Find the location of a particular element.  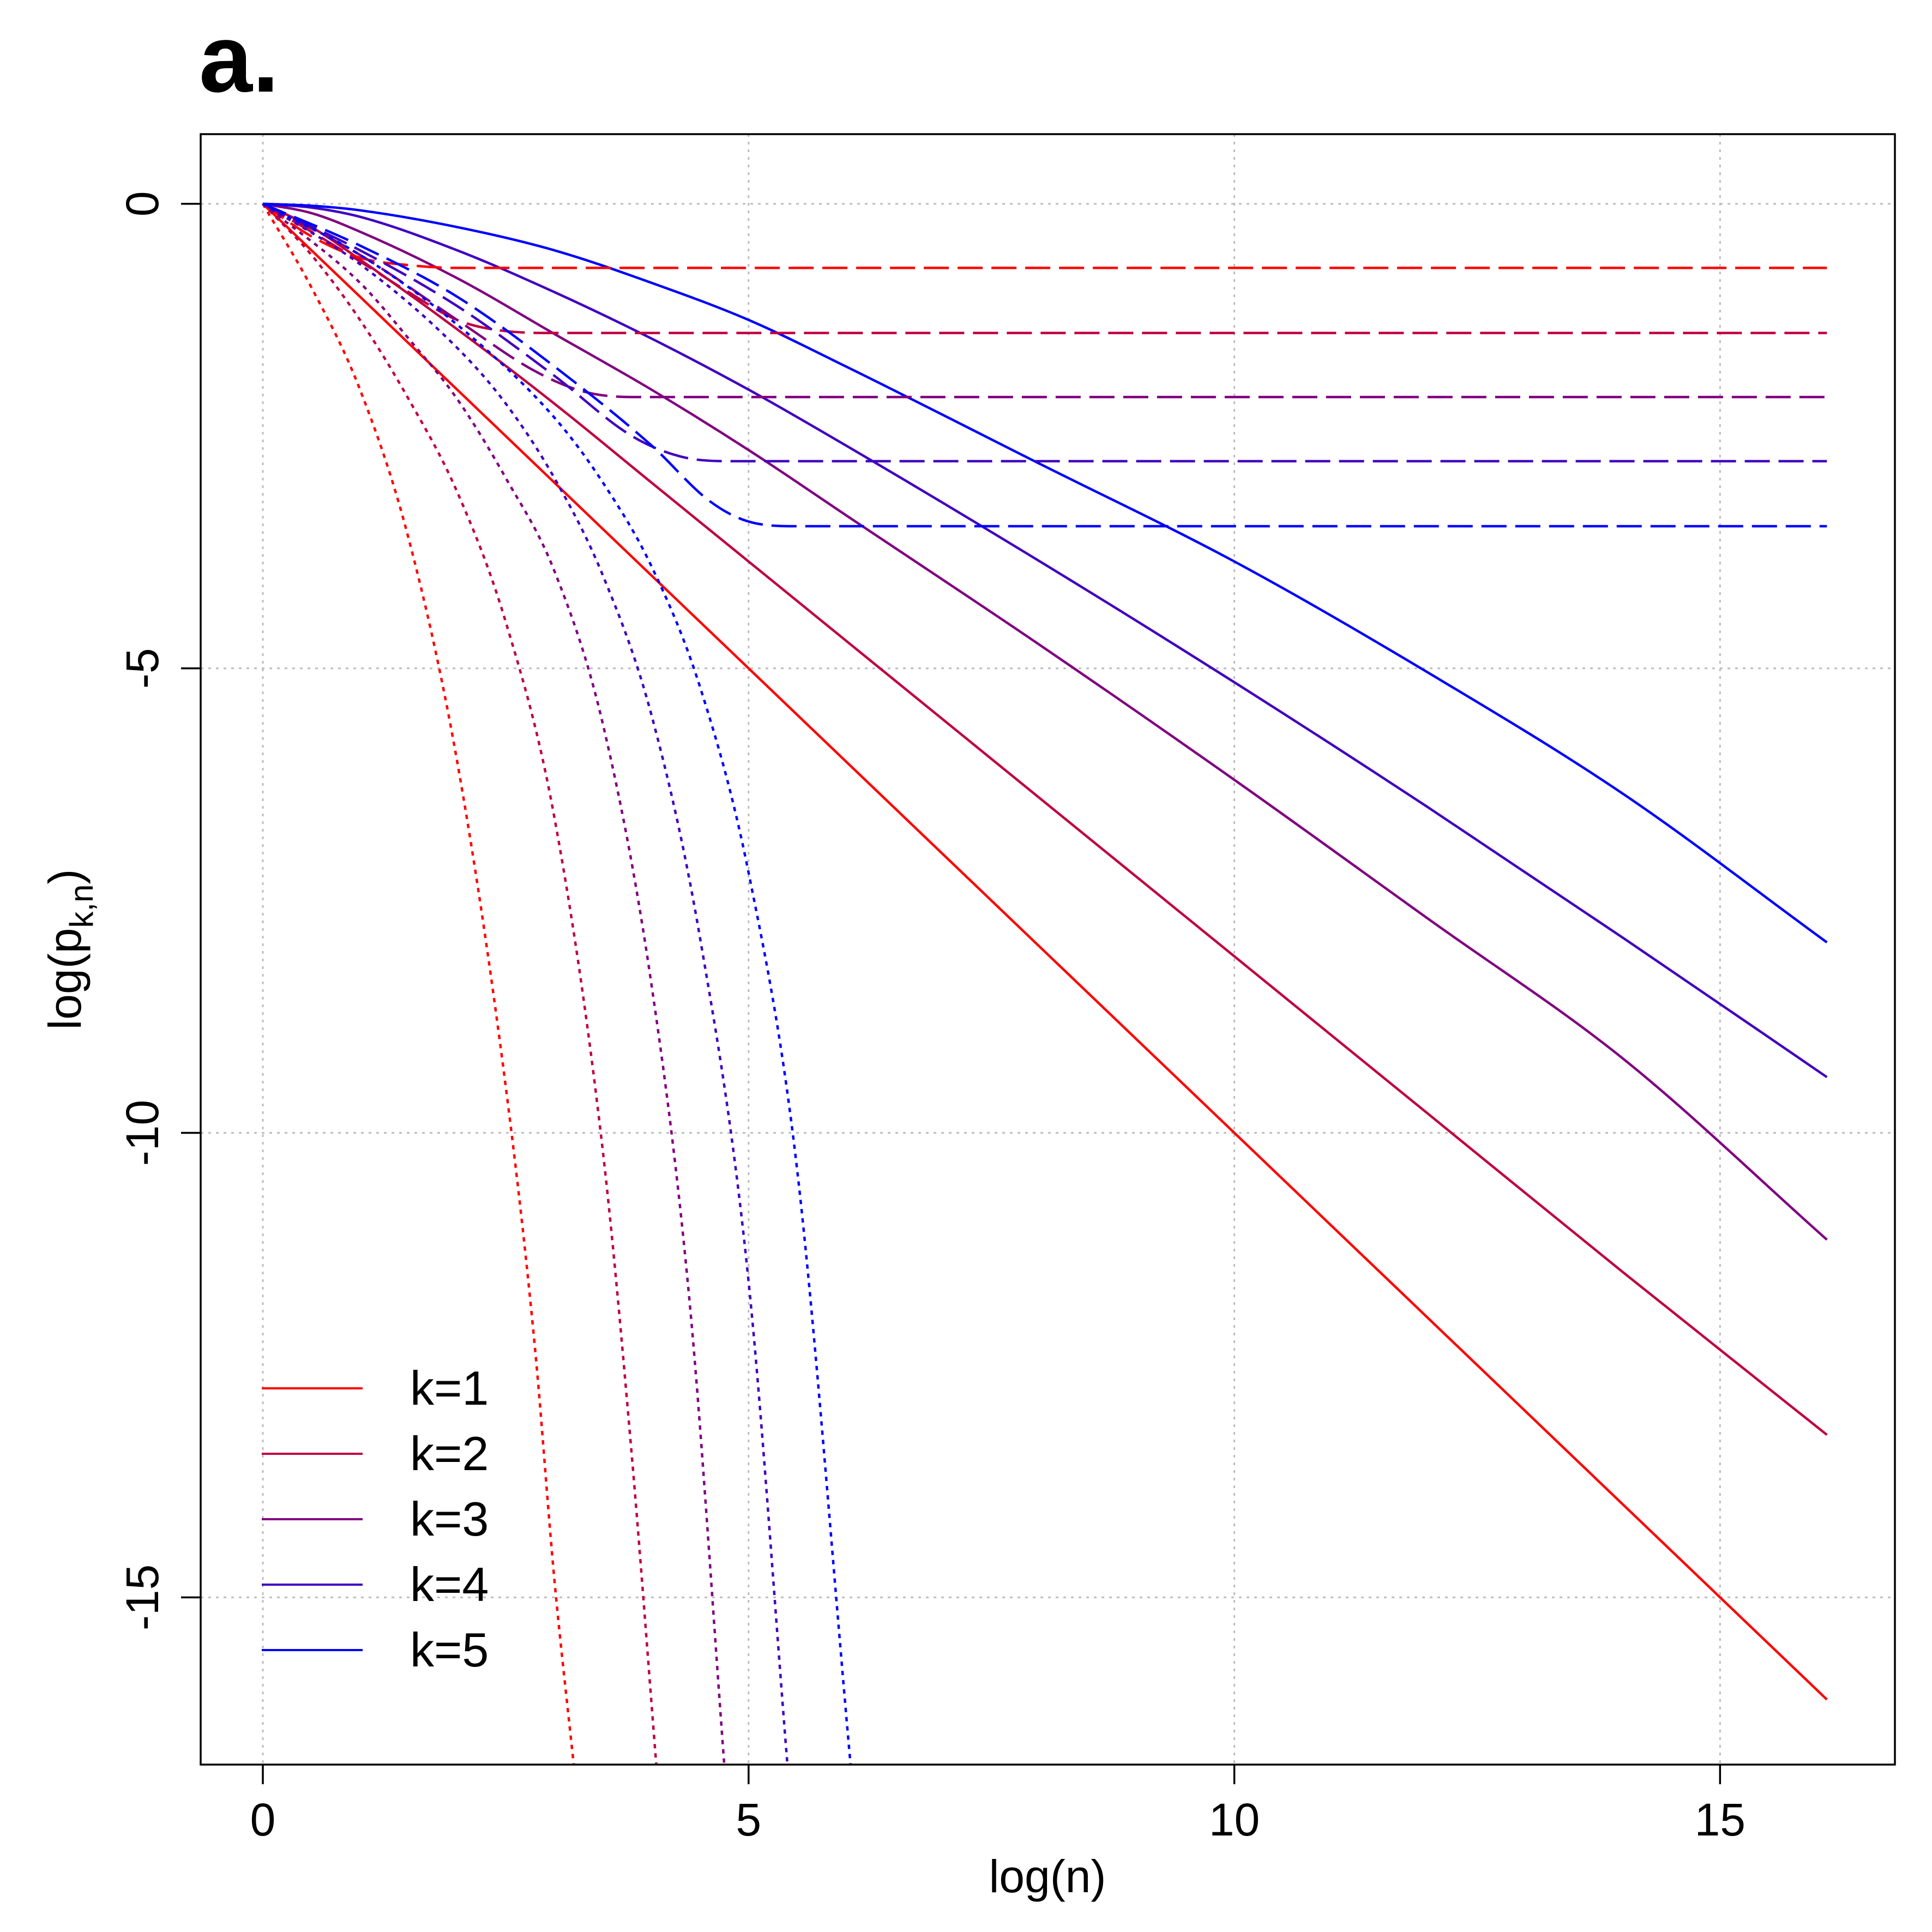

panel-label: a. is located at coordinates (239, 58).